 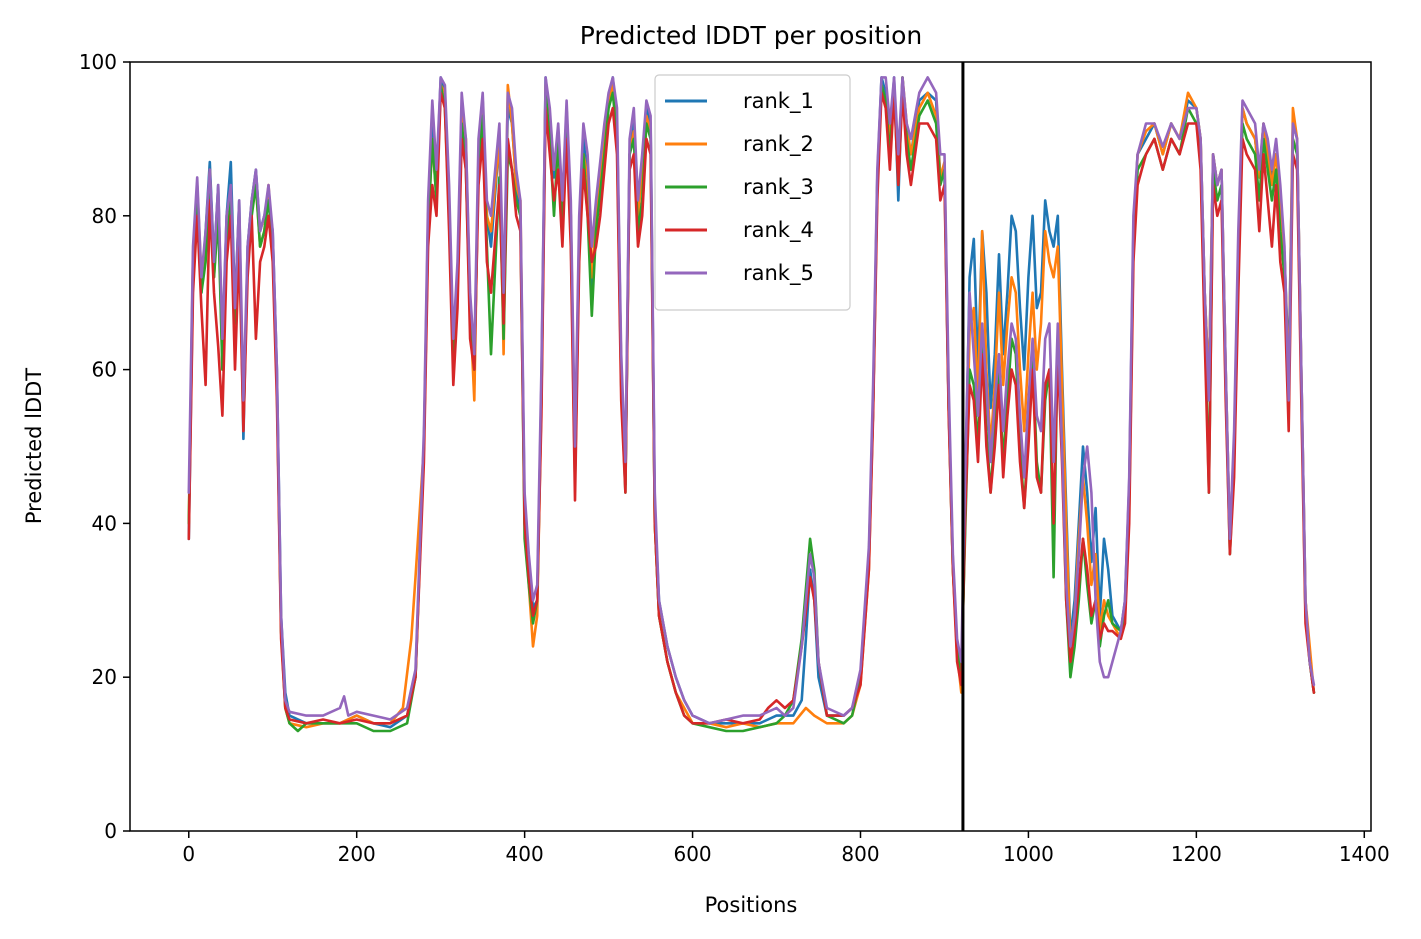 I want to click on y-tick-label: 20, so click(x=104, y=677).